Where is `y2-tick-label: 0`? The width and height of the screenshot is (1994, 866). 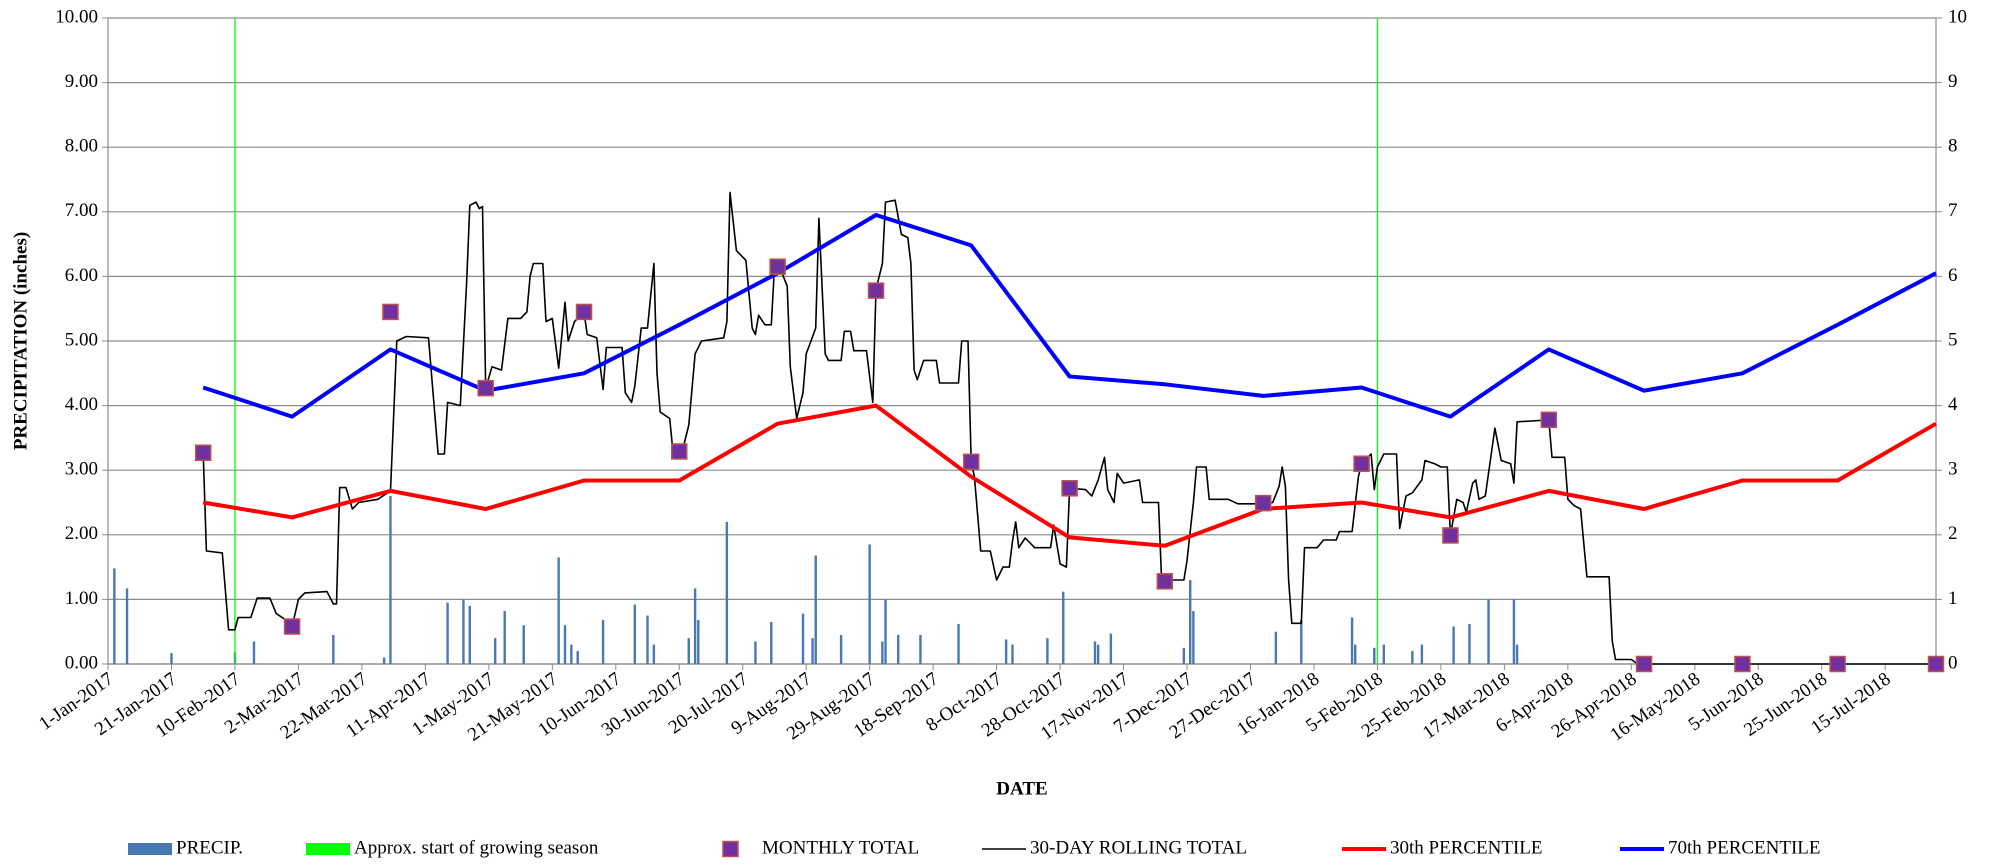 y2-tick-label: 0 is located at coordinates (1953, 662).